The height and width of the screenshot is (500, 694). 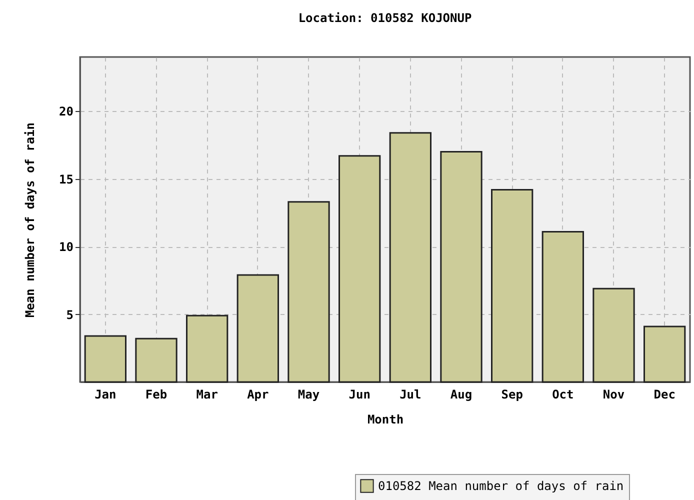 What do you see at coordinates (359, 395) in the screenshot?
I see `x-tick-label: Jun` at bounding box center [359, 395].